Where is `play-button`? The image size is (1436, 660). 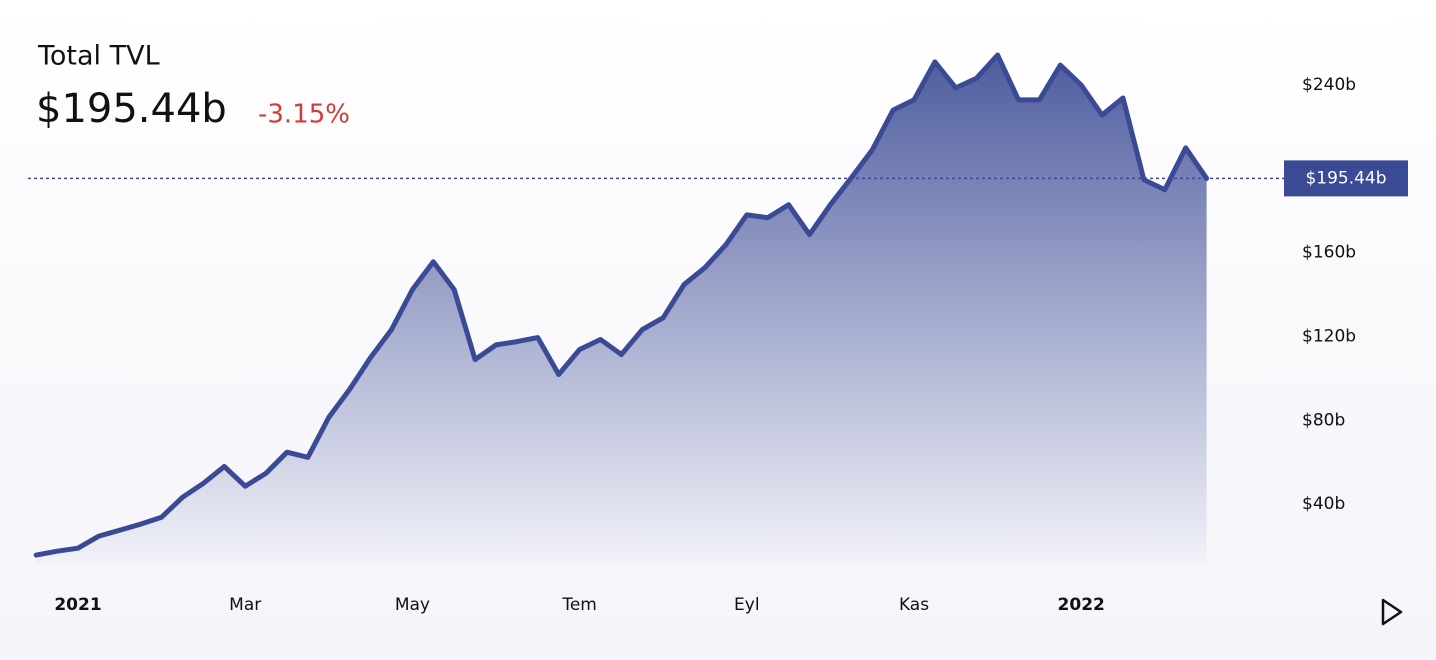
play-button is located at coordinates (1392, 612).